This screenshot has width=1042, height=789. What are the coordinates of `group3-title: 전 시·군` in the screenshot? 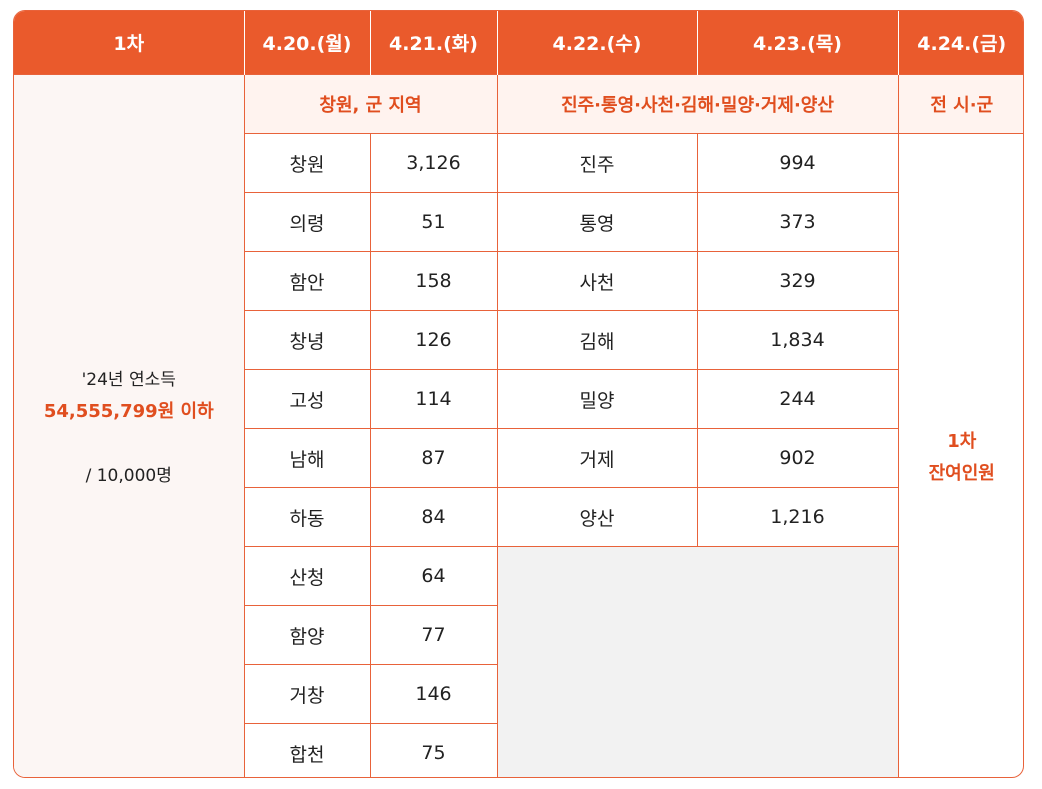 It's located at (960, 104).